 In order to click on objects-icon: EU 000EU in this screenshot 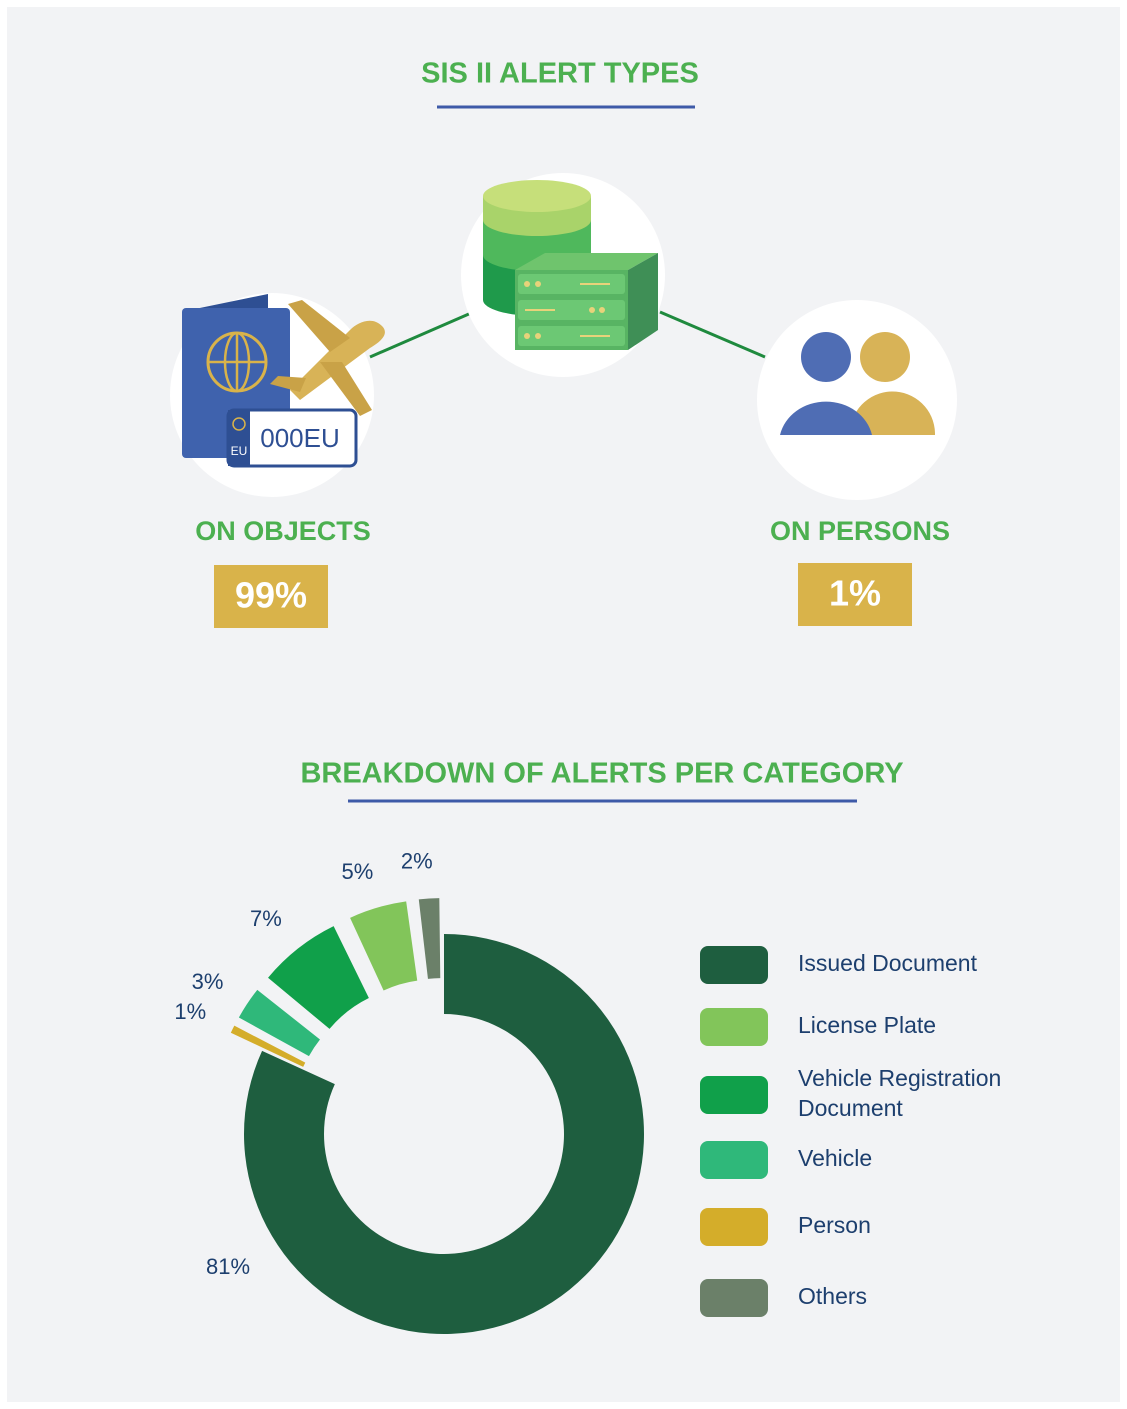, I will do `click(283, 381)`.